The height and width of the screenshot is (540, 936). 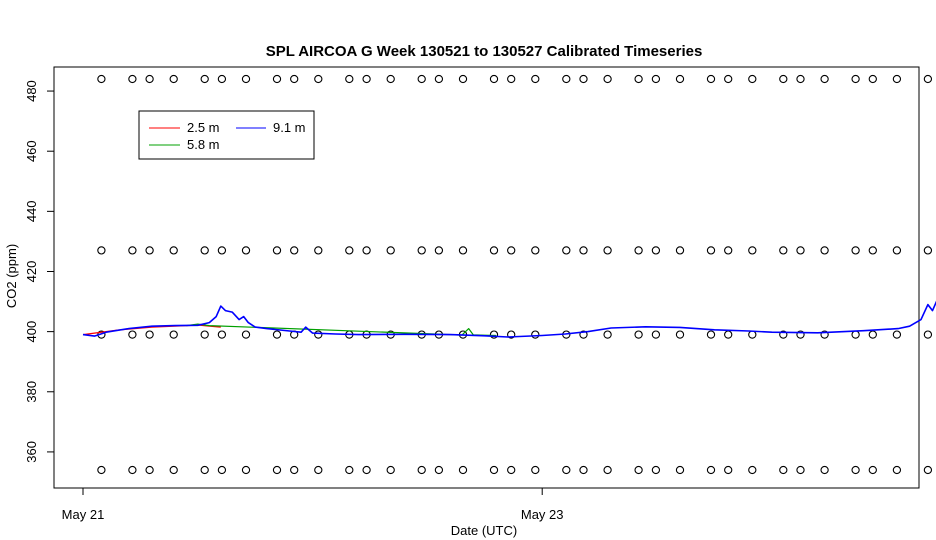 What do you see at coordinates (31, 211) in the screenshot?
I see `y-tick-label: 440` at bounding box center [31, 211].